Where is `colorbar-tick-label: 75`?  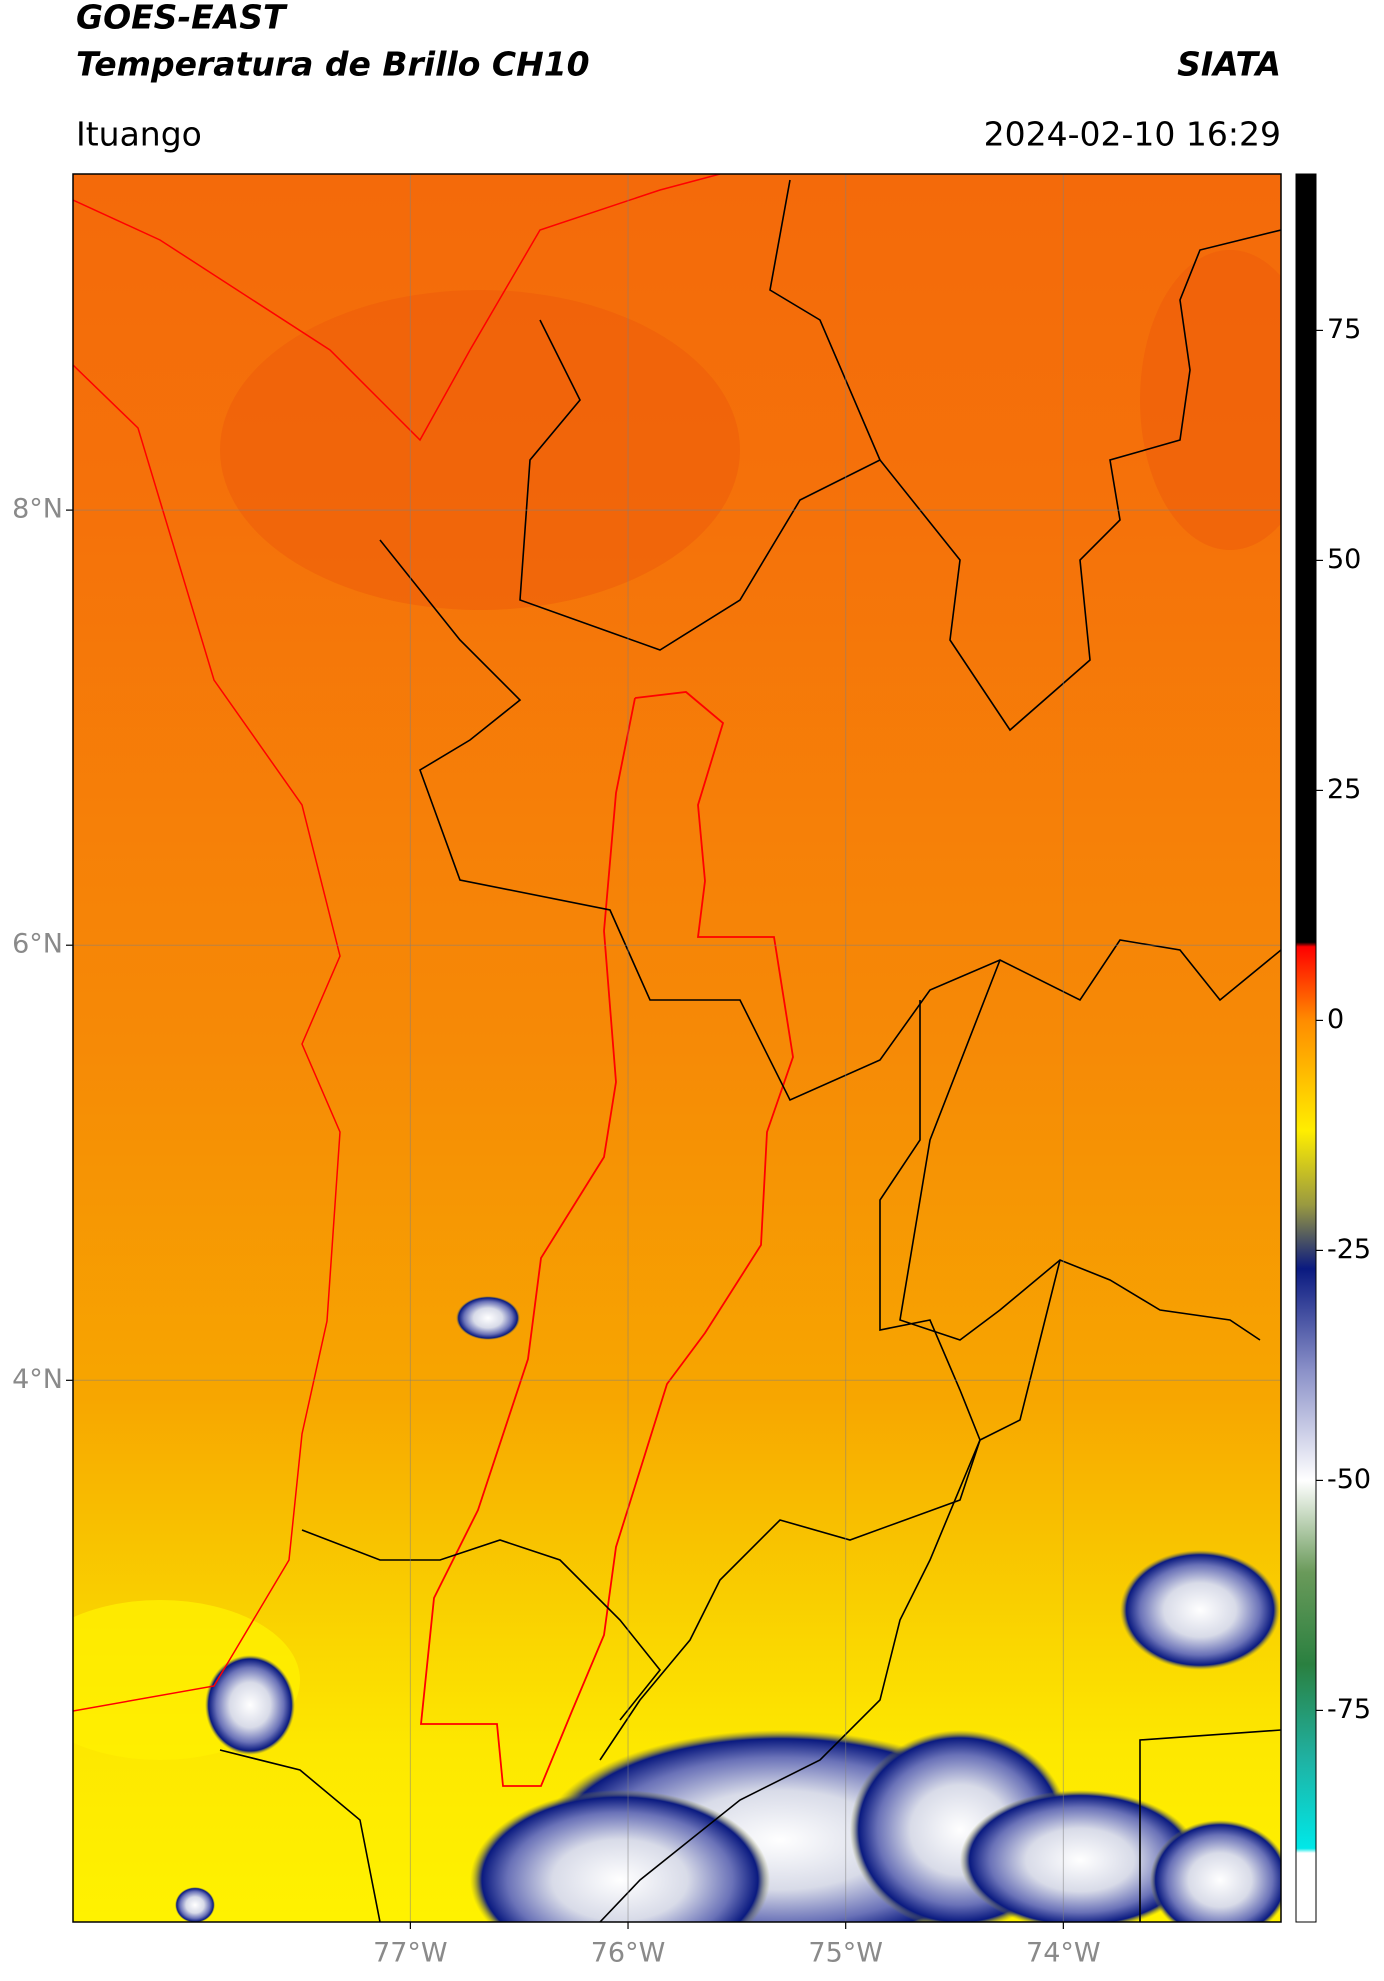
colorbar-tick-label: 75 is located at coordinates (1344, 329).